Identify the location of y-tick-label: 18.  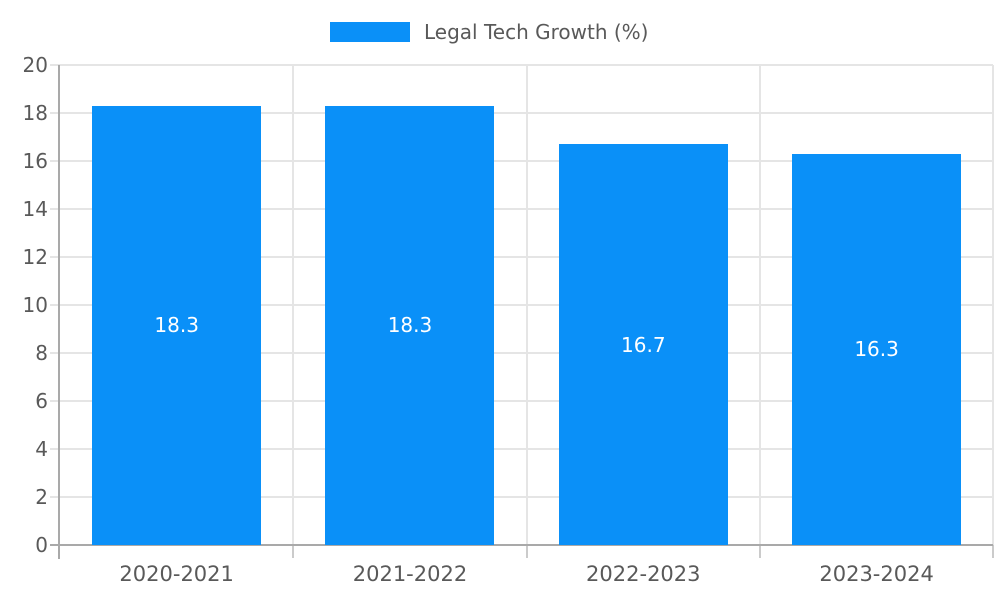
(35, 113).